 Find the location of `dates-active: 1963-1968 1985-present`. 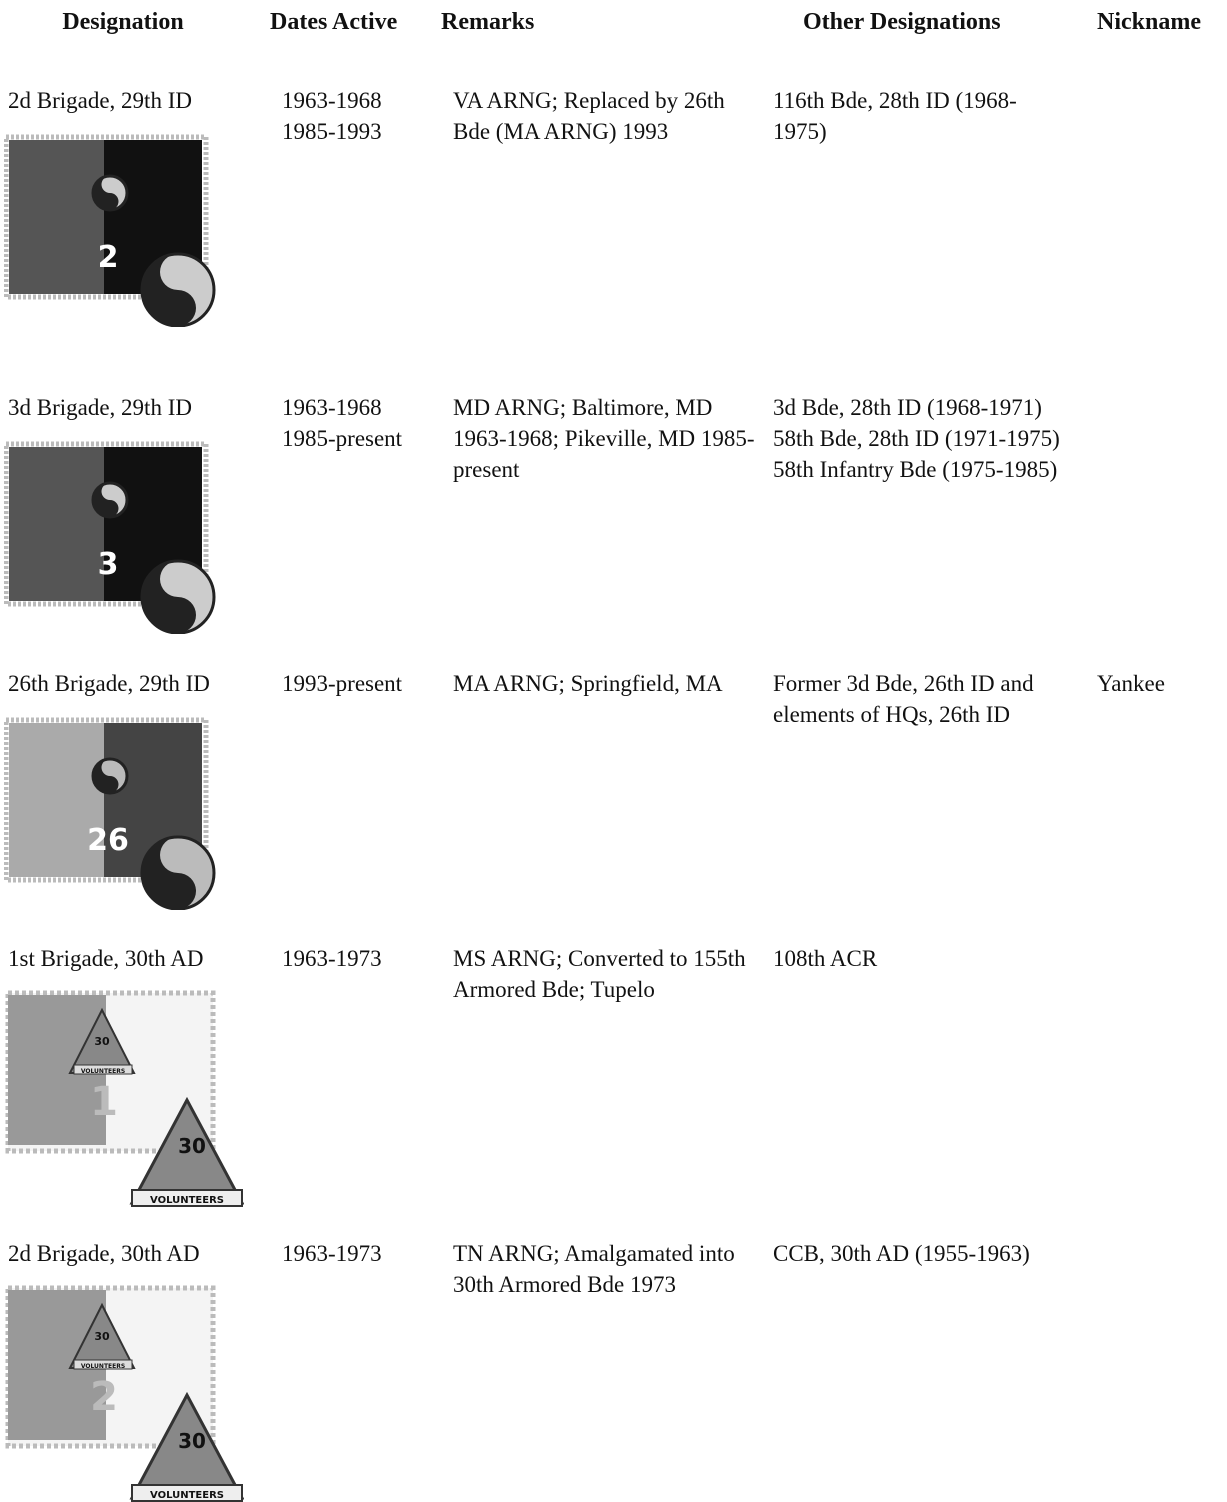

dates-active: 1963-1968 1985-present is located at coordinates (362, 423).